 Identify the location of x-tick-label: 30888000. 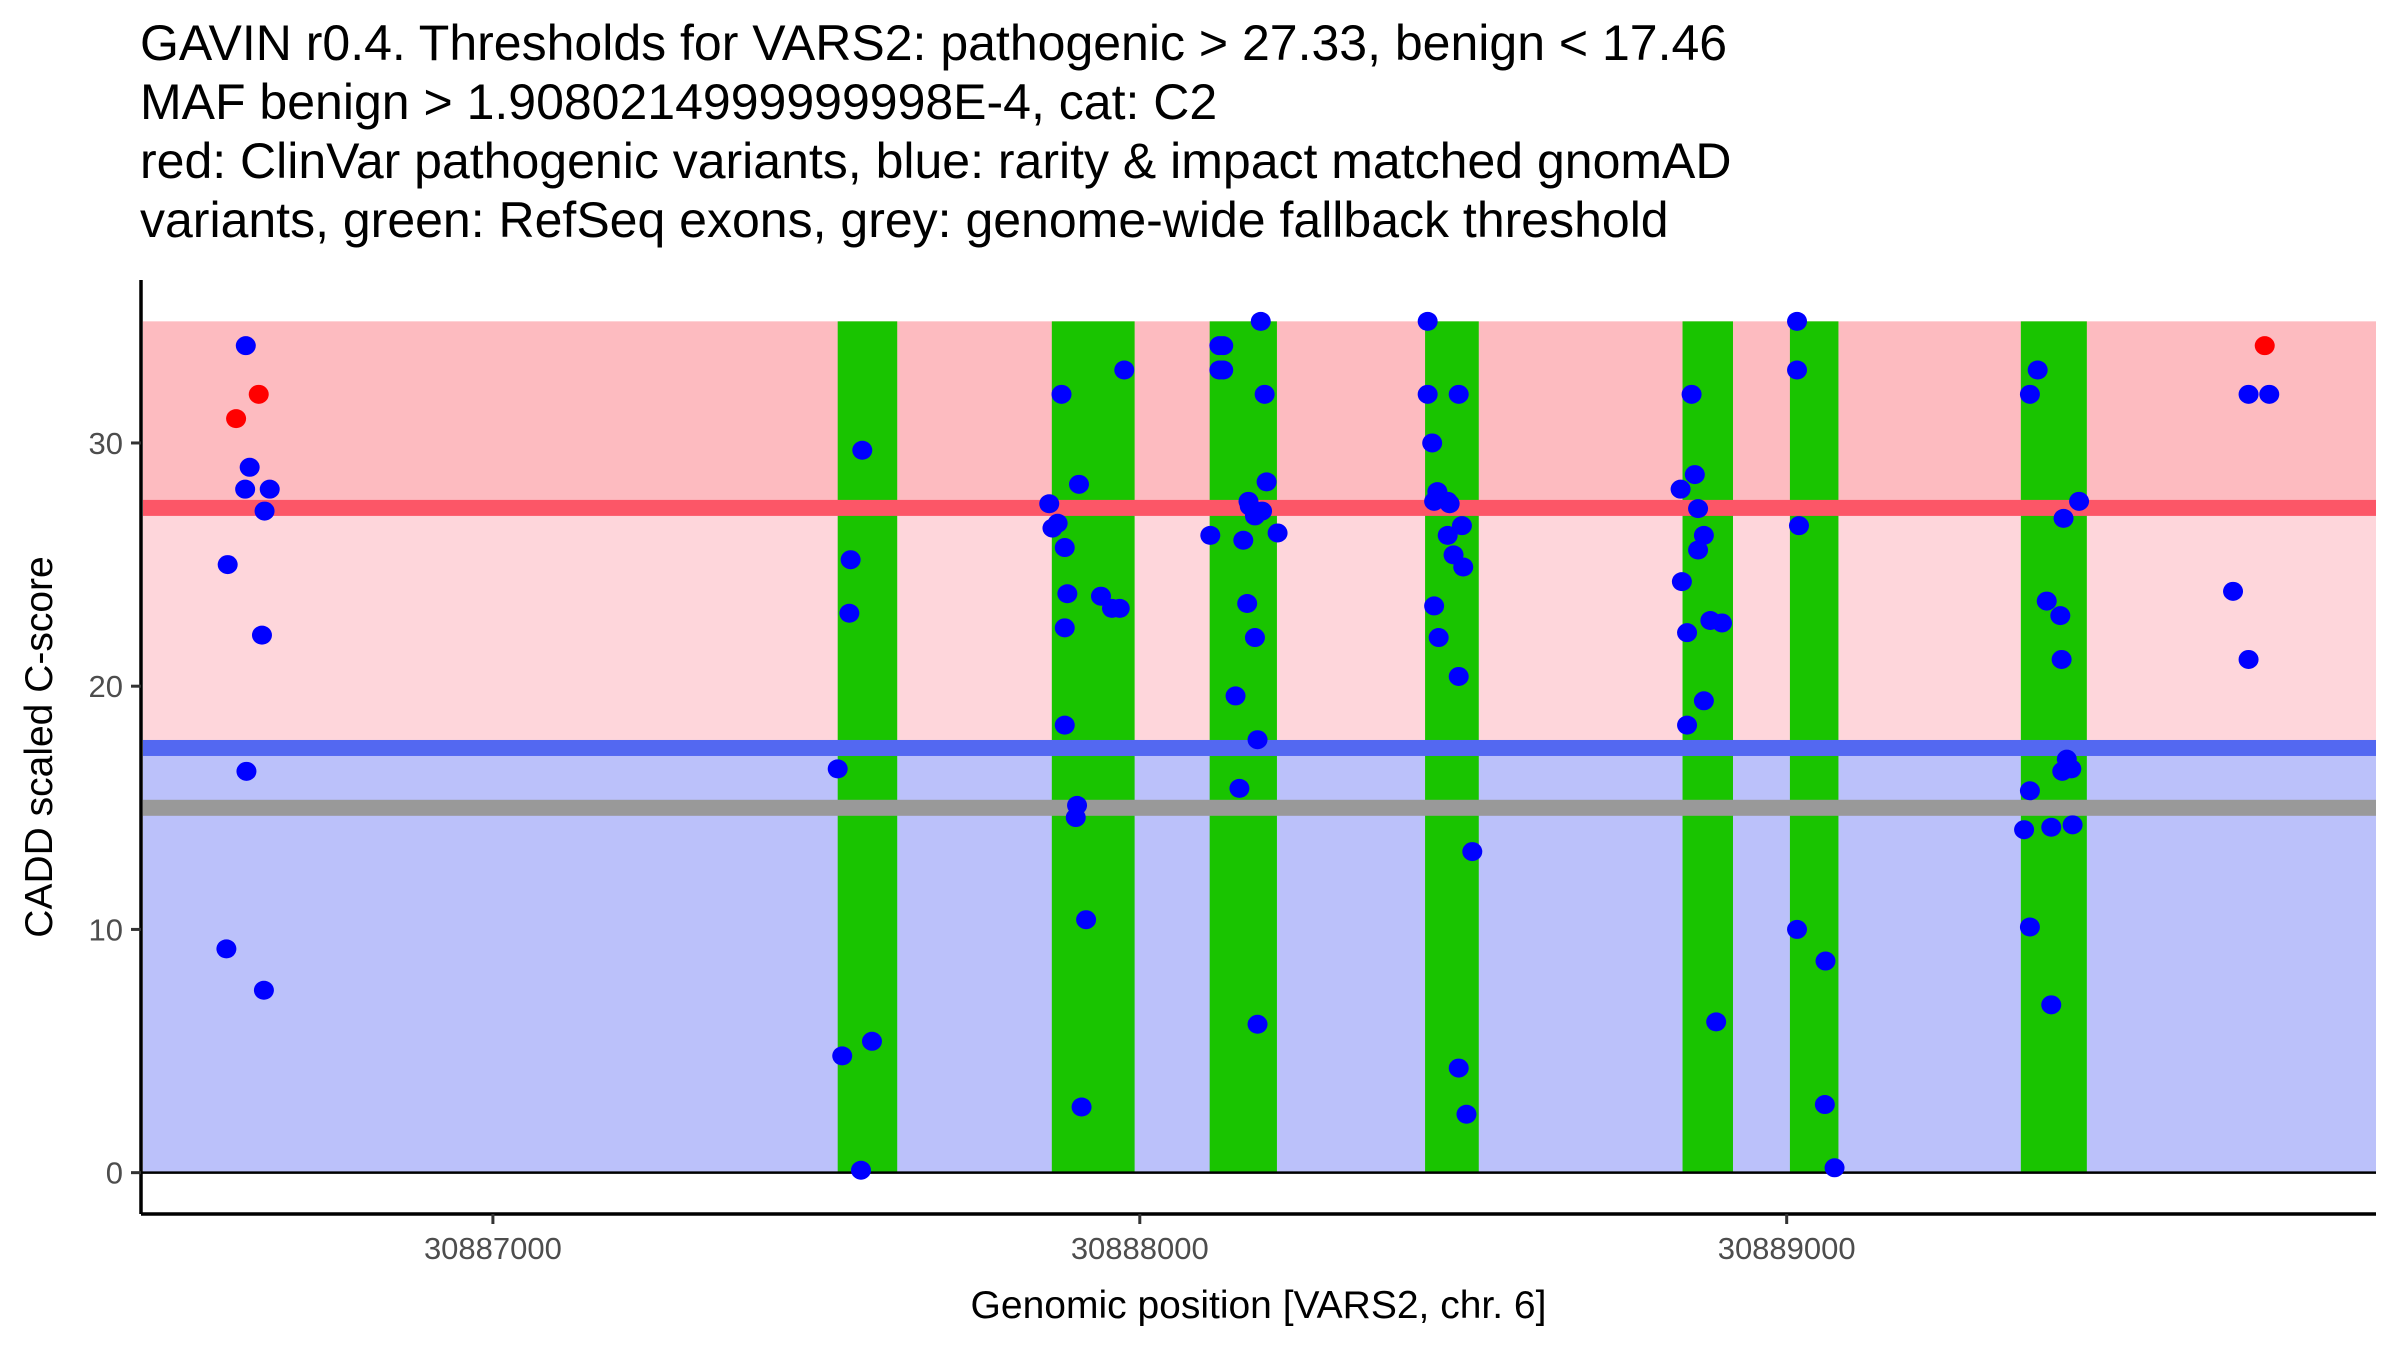
(1140, 1248).